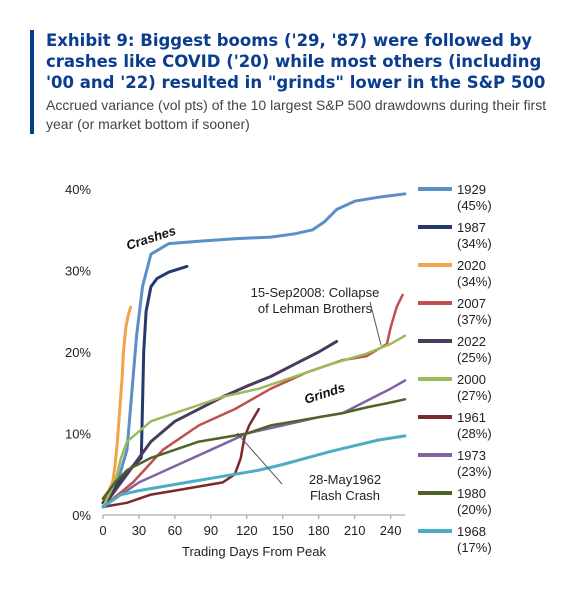  Describe the element at coordinates (315, 308) in the screenshot. I see `lehman-label-line2: of Lehman Brothers` at that location.